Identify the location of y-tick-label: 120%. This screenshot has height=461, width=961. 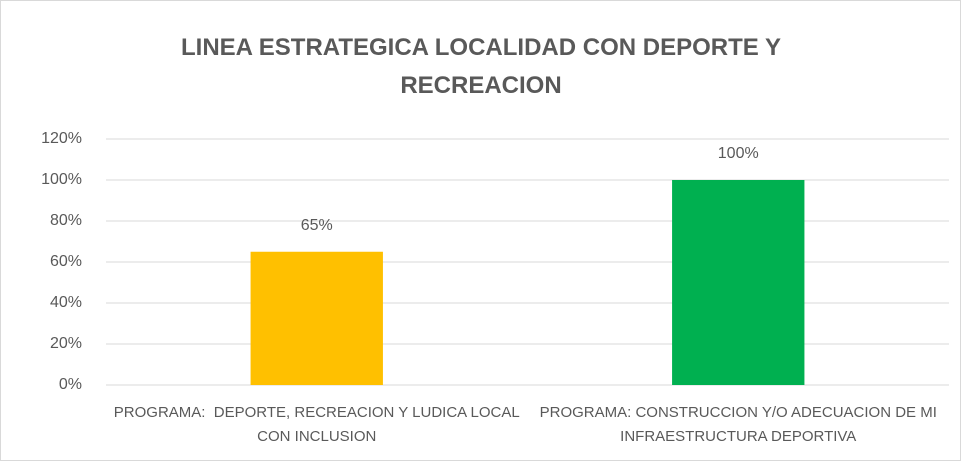
(61, 138).